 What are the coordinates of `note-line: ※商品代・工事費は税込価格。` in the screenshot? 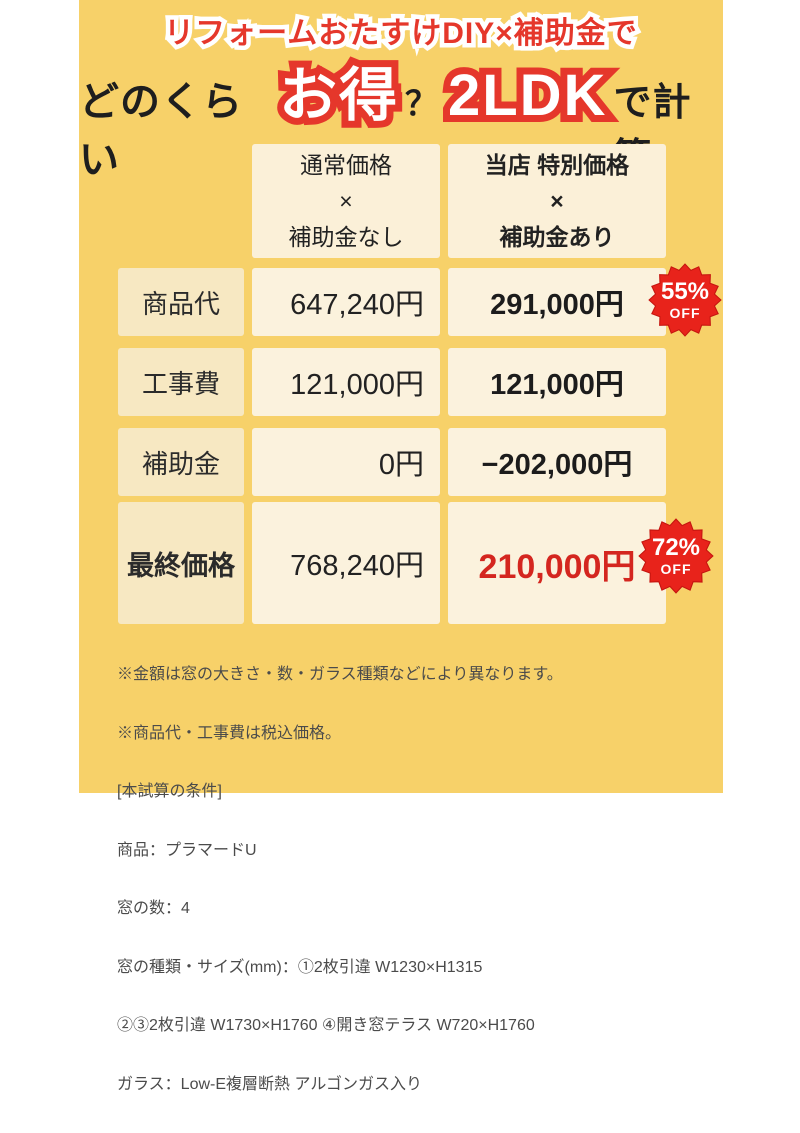 It's located at (229, 733).